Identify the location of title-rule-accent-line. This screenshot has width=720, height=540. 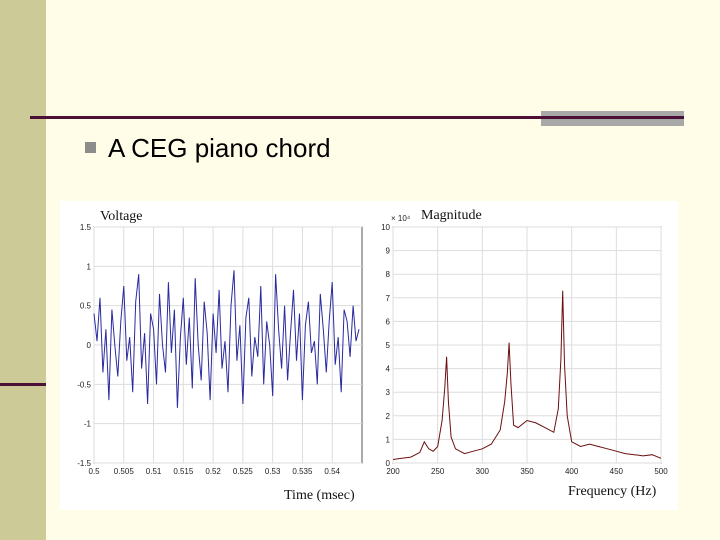
(612, 117).